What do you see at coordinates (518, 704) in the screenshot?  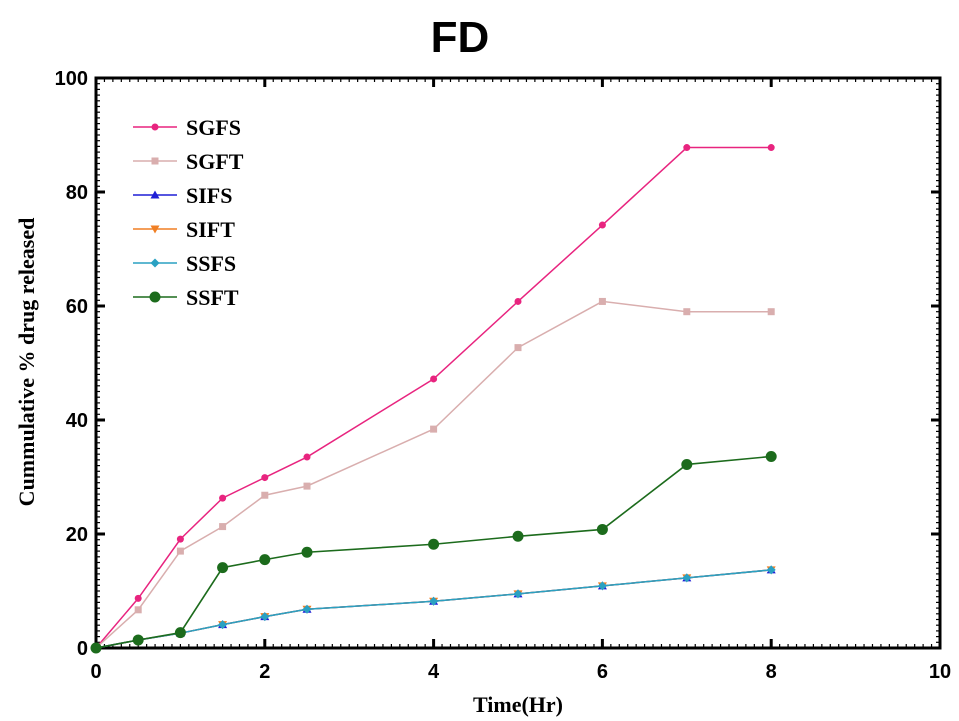 I see `x-axis-label: Time(Hr)` at bounding box center [518, 704].